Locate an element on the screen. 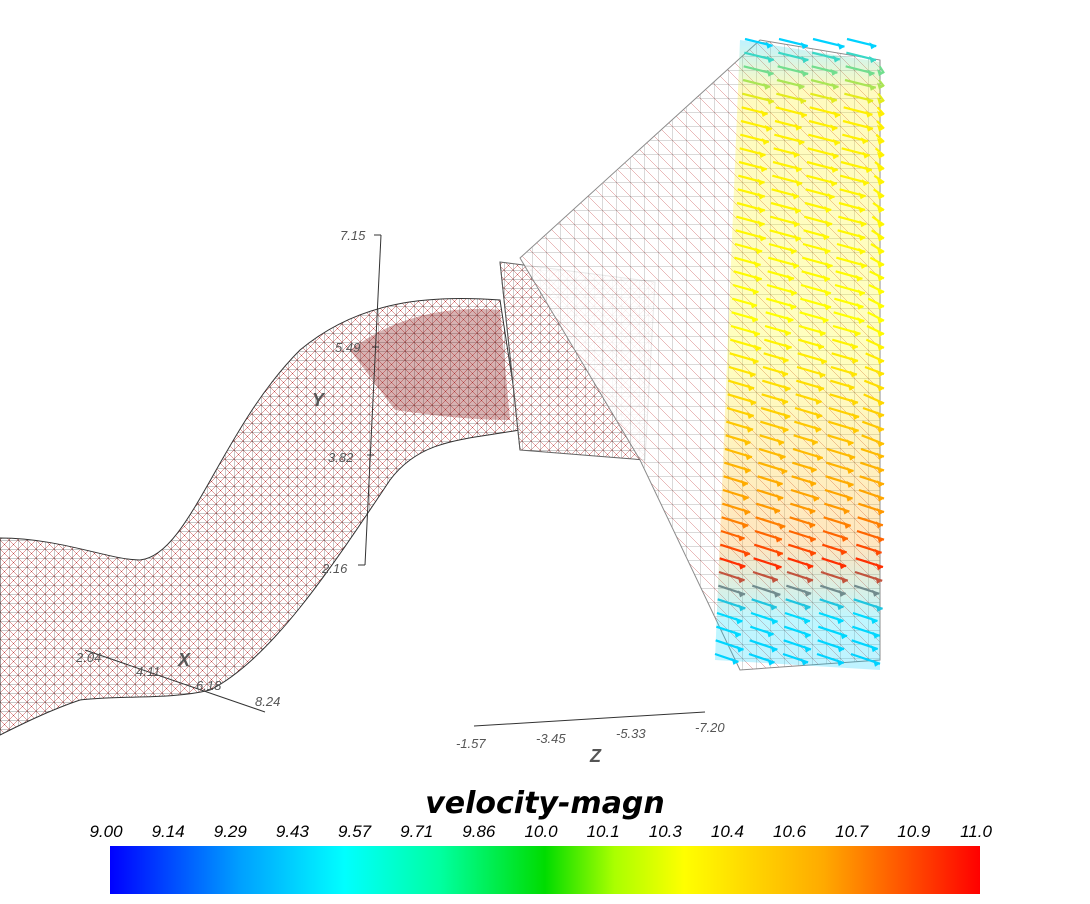 The width and height of the screenshot is (1090, 904). legend-tick-label: 10.3 is located at coordinates (665, 832).